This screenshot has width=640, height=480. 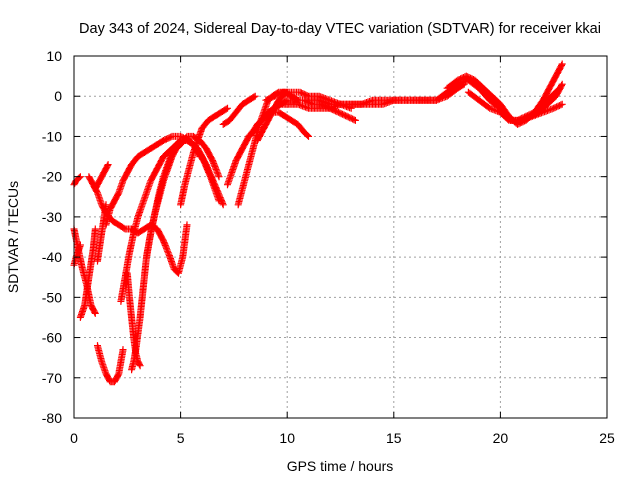 What do you see at coordinates (52, 217) in the screenshot?
I see `y-tick-label: -30` at bounding box center [52, 217].